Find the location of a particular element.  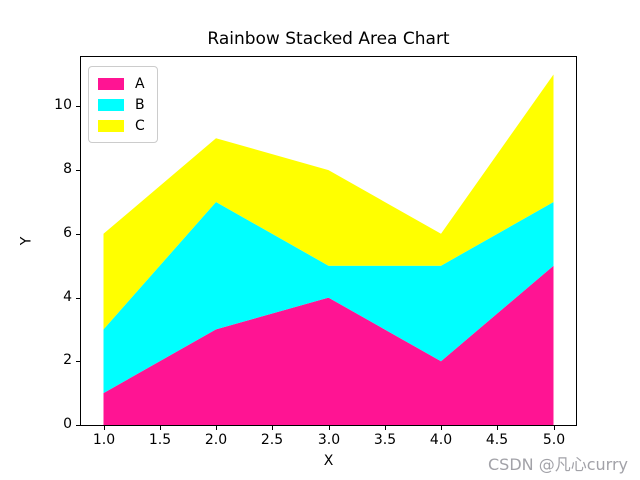

x-tick-label: 4.0 is located at coordinates (441, 440).